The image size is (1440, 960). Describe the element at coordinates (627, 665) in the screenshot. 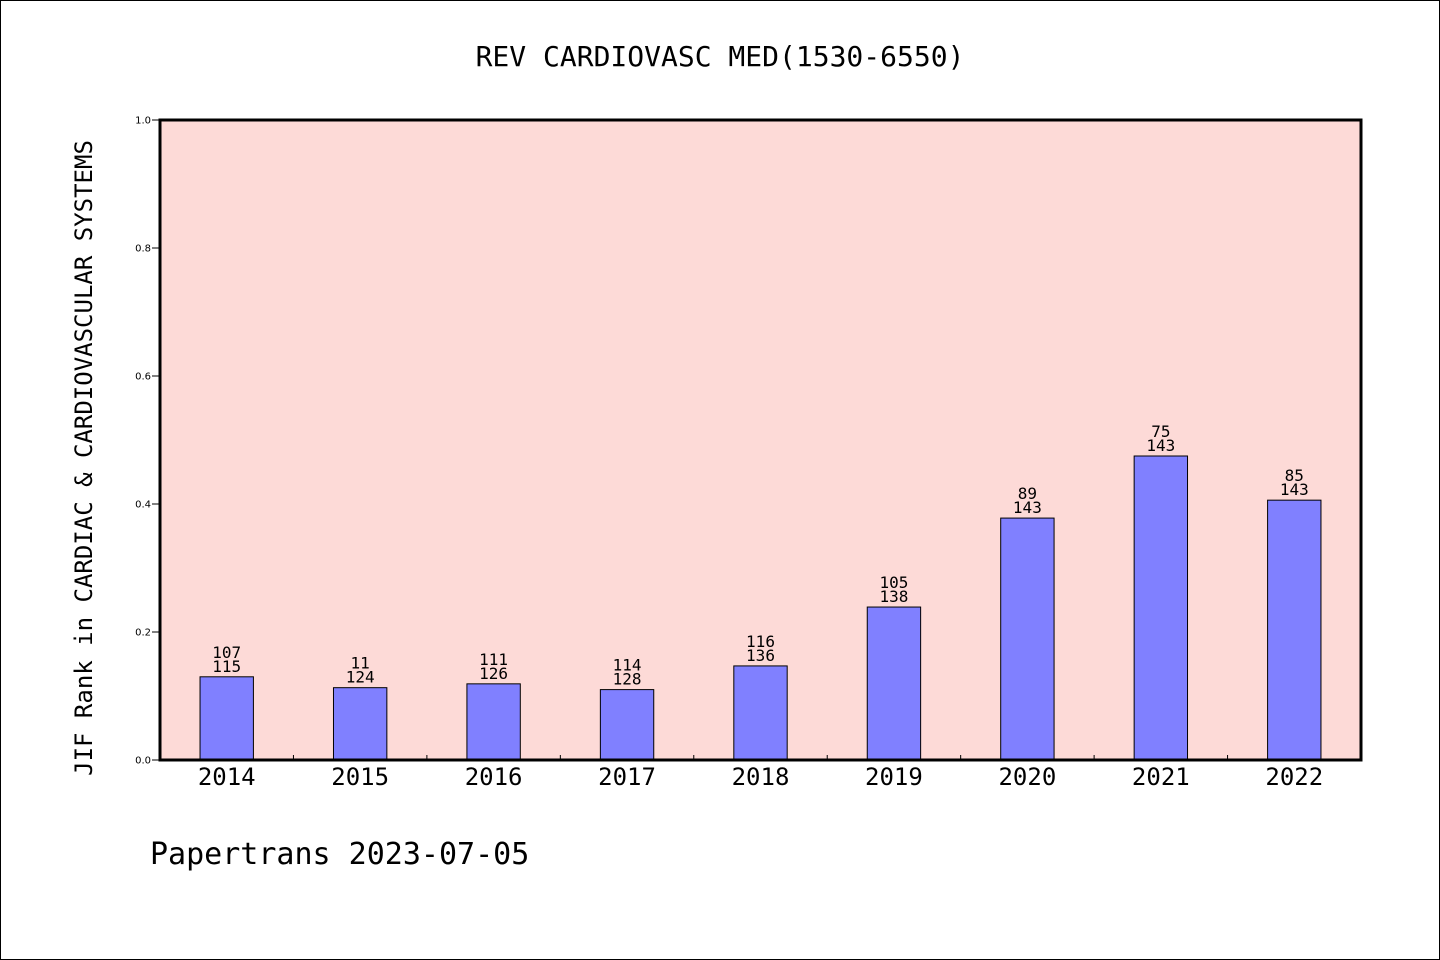

I see `data-label-rank: 114` at that location.